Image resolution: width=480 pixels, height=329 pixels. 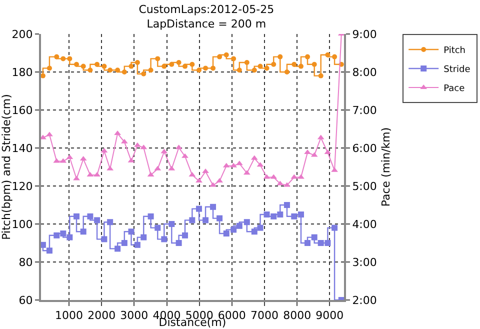 I want to click on x-tick-label: 1000, so click(x=69, y=315).